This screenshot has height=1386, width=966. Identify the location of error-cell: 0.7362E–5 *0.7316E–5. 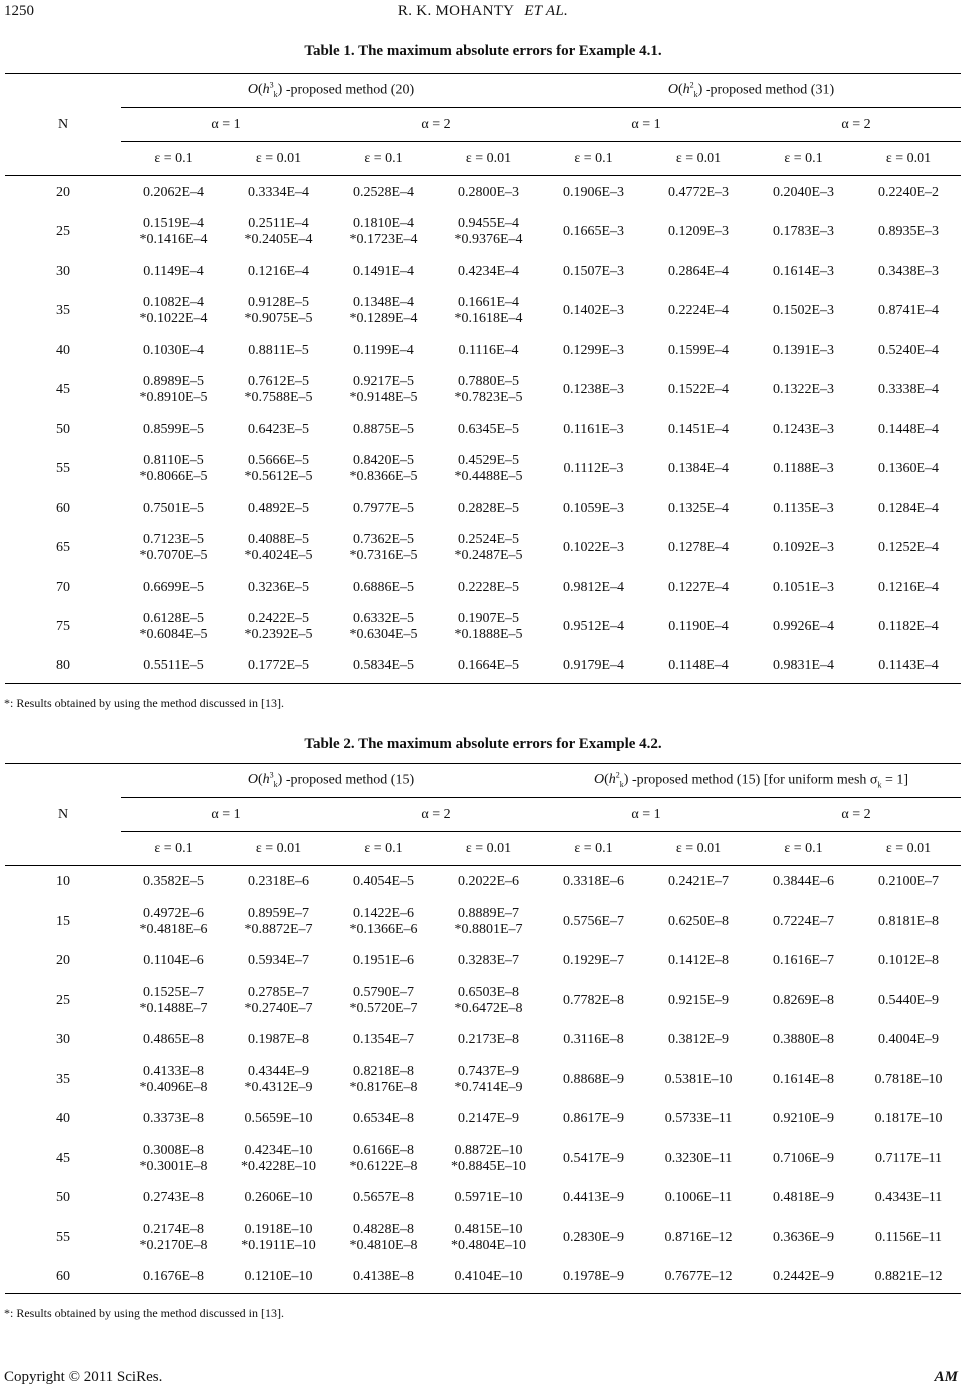
(383, 548).